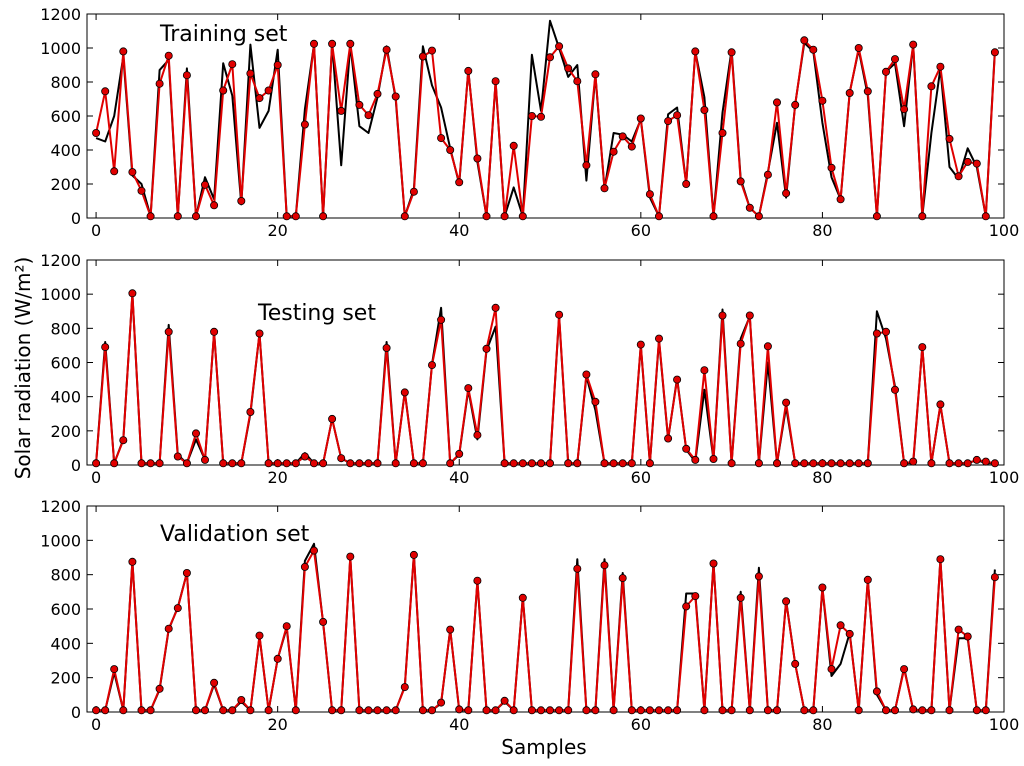  What do you see at coordinates (65, 431) in the screenshot?
I see `y-tick-label: 200` at bounding box center [65, 431].